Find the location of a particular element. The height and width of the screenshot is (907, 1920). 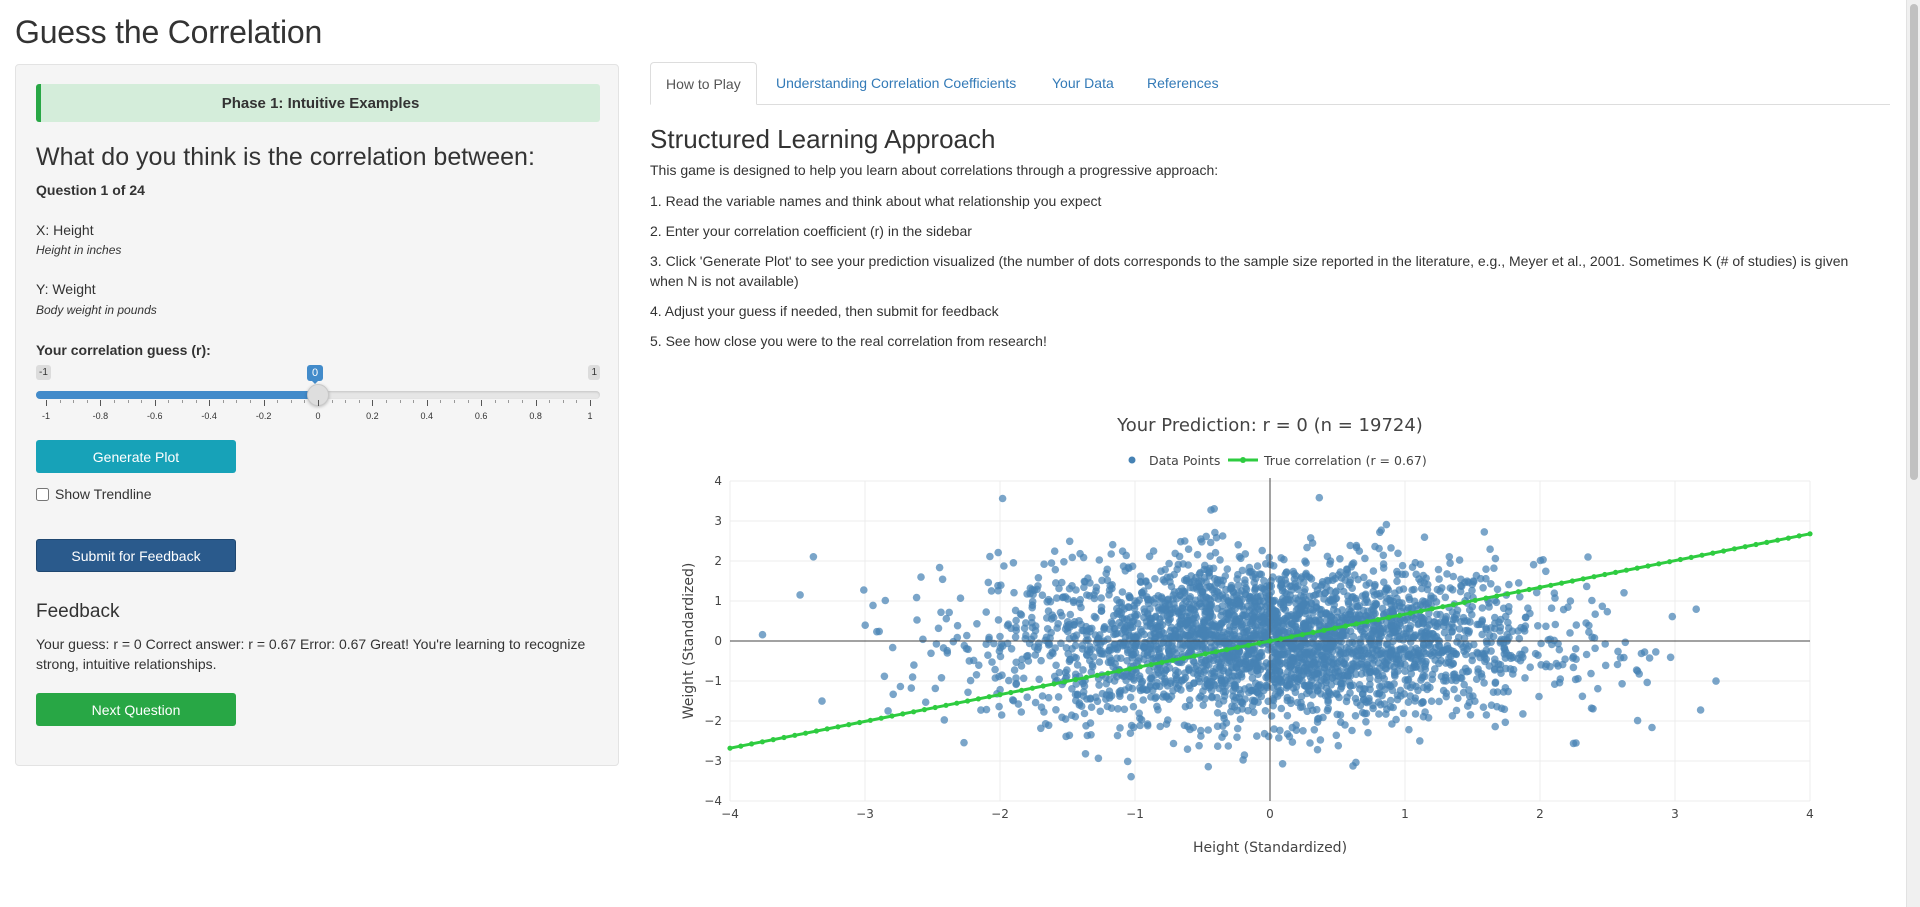

generate-plot-button: Generate Plot is located at coordinates (136, 456).